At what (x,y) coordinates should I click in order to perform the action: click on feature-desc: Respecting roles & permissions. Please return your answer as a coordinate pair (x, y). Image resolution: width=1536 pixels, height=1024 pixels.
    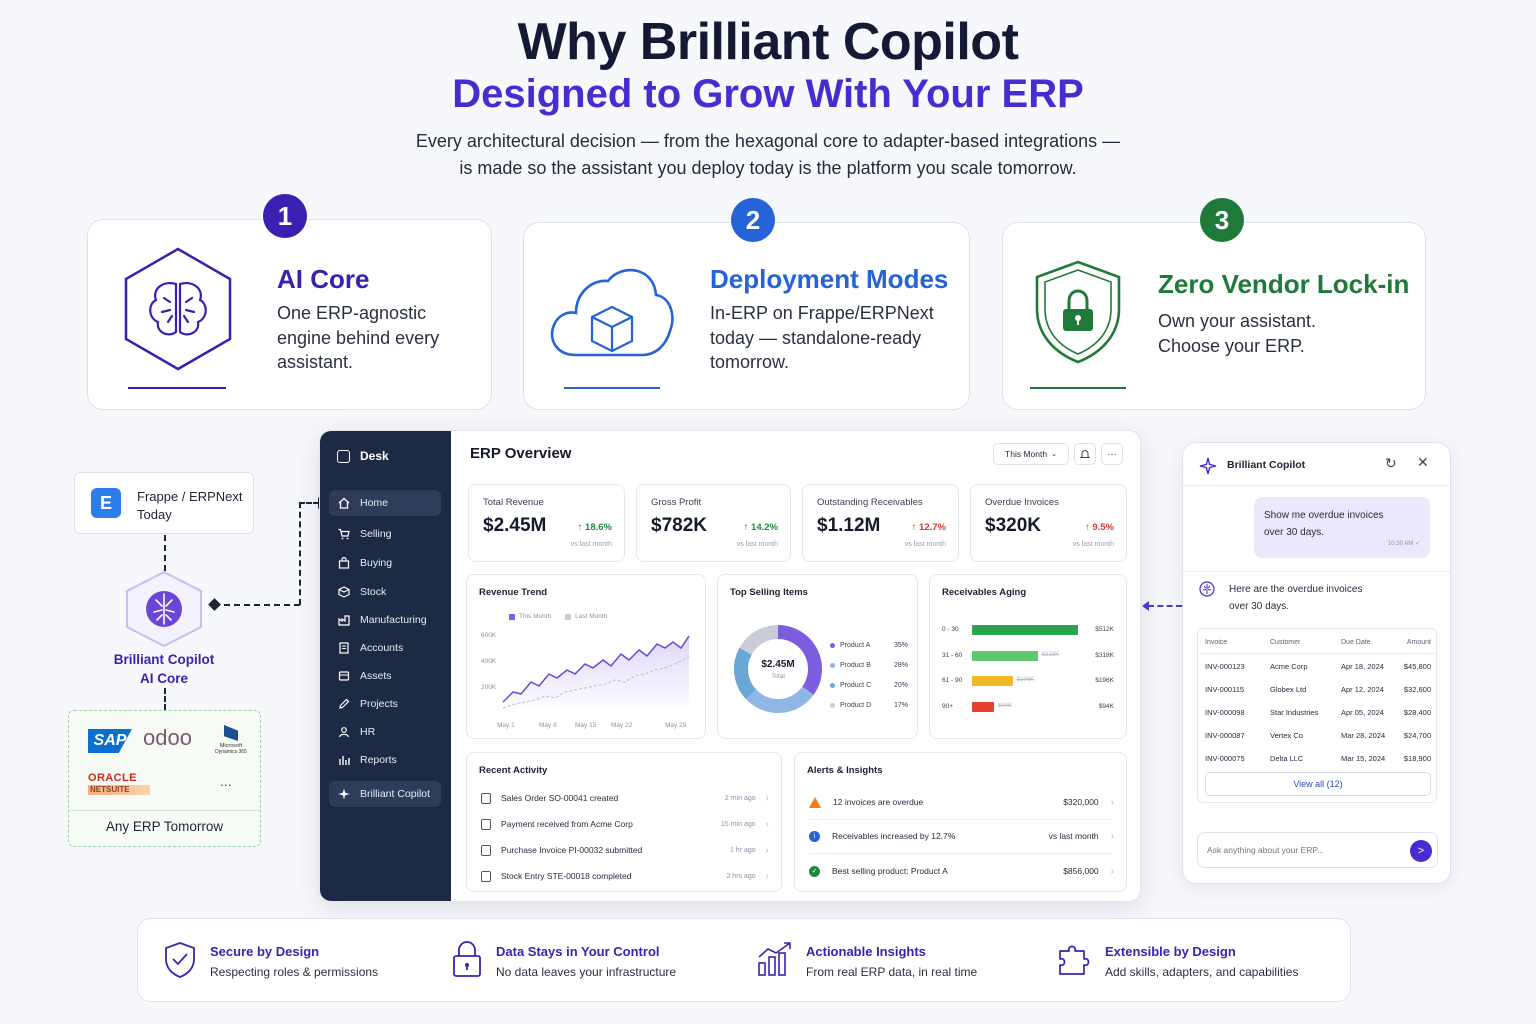
    Looking at the image, I should click on (294, 972).